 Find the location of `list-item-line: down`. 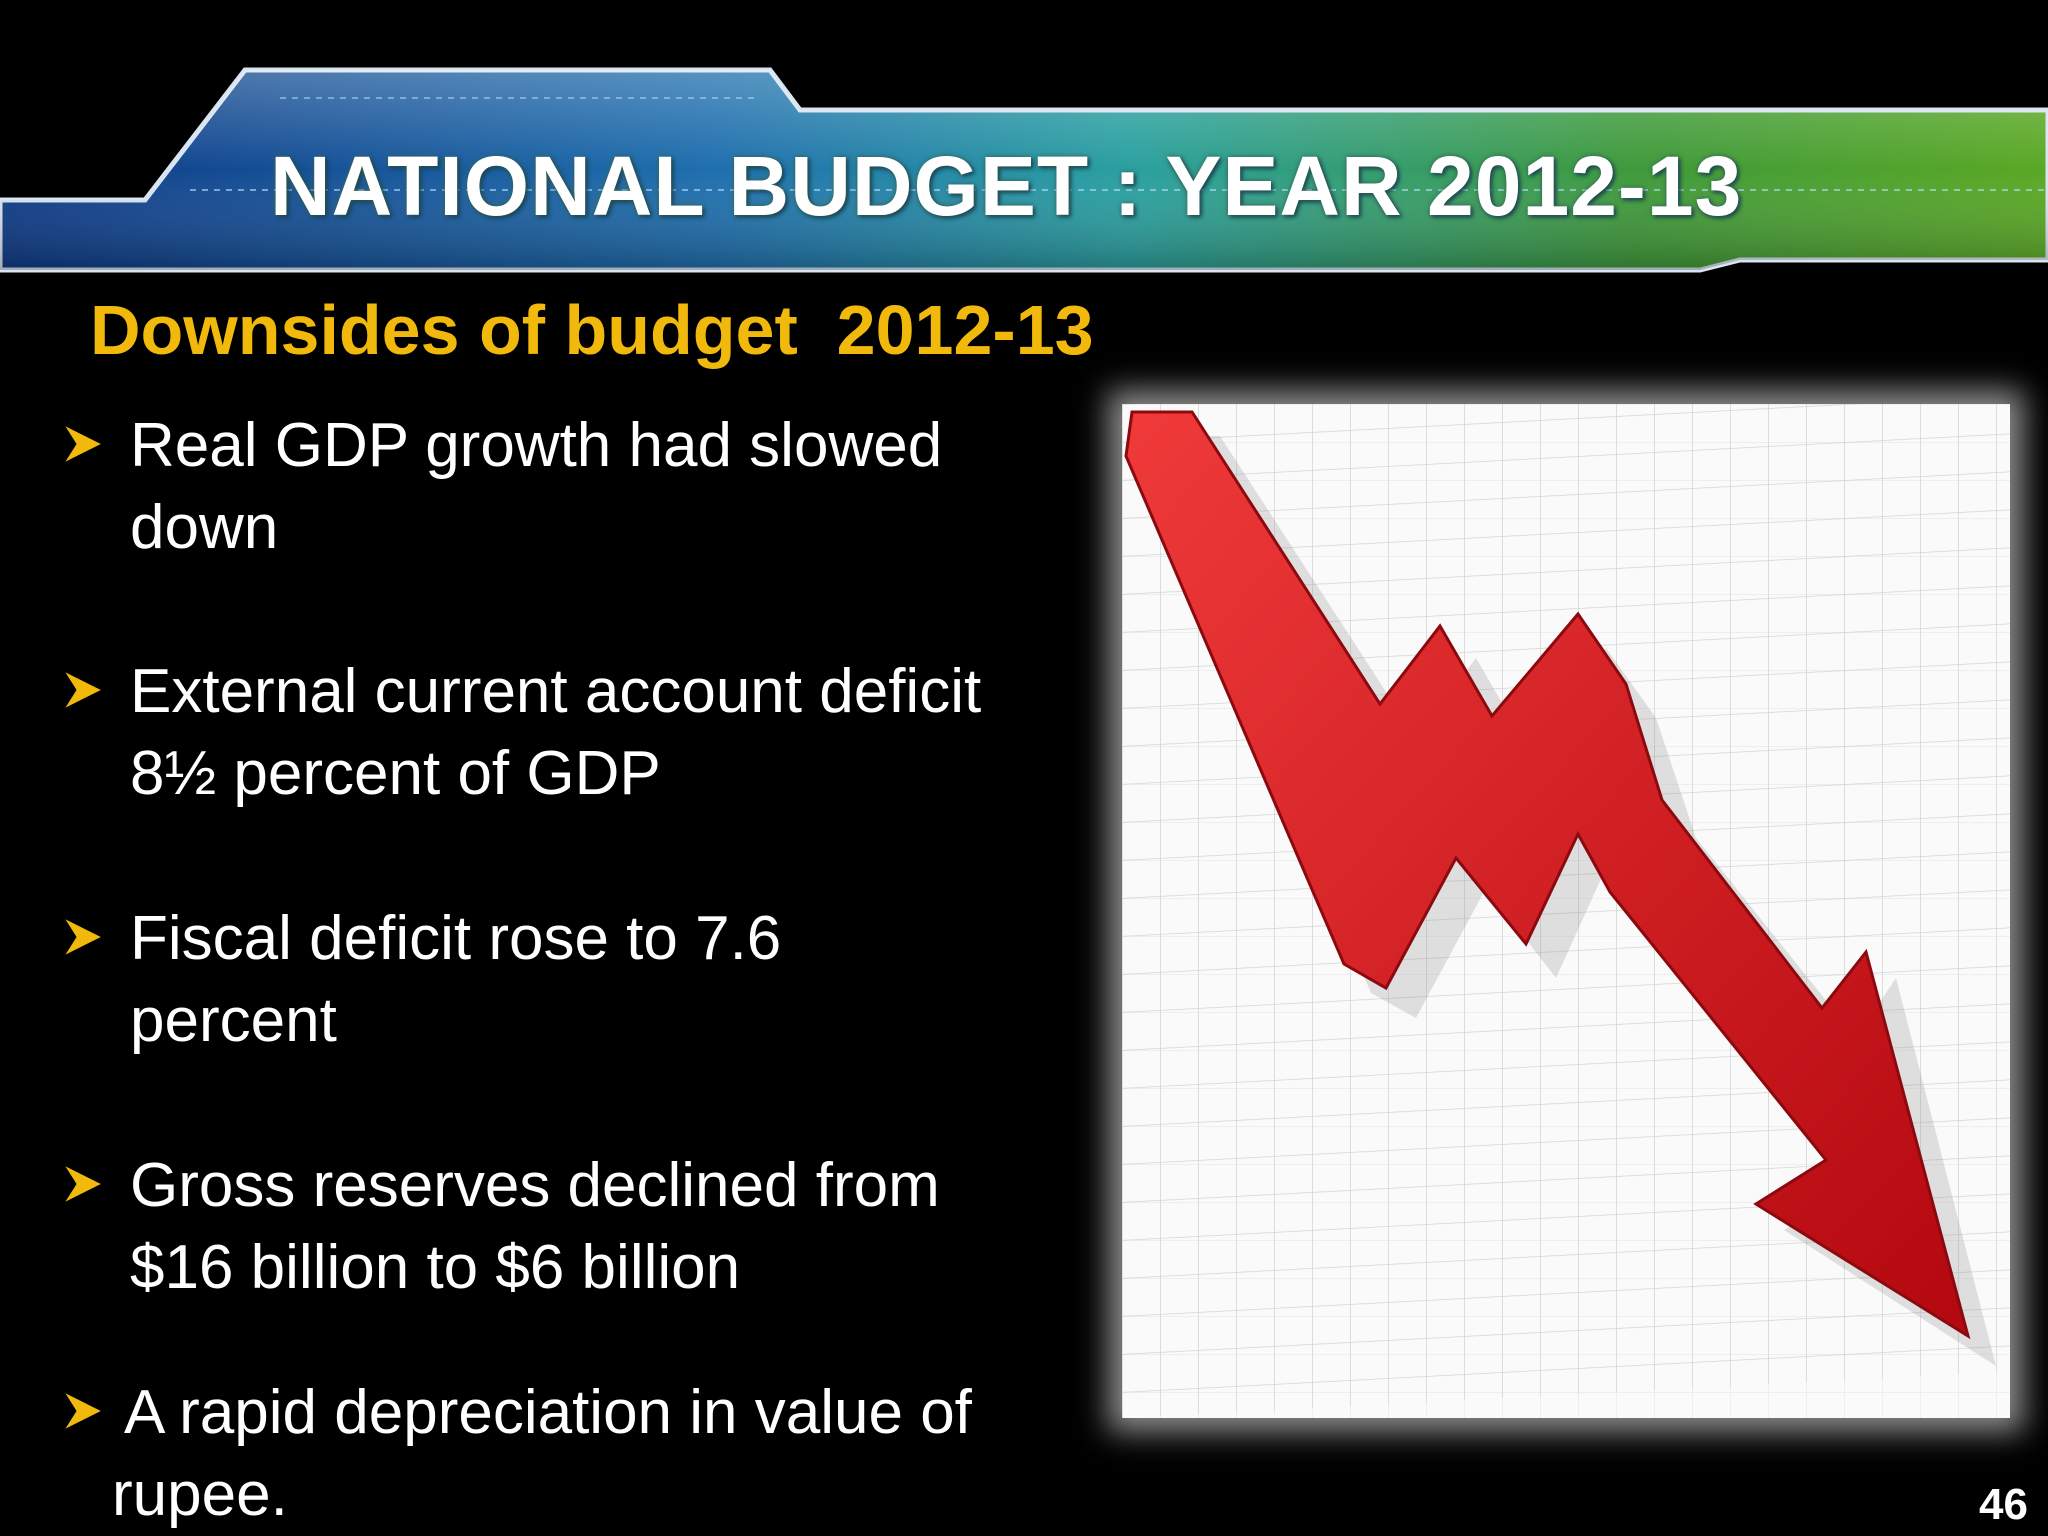

list-item-line: down is located at coordinates (204, 527).